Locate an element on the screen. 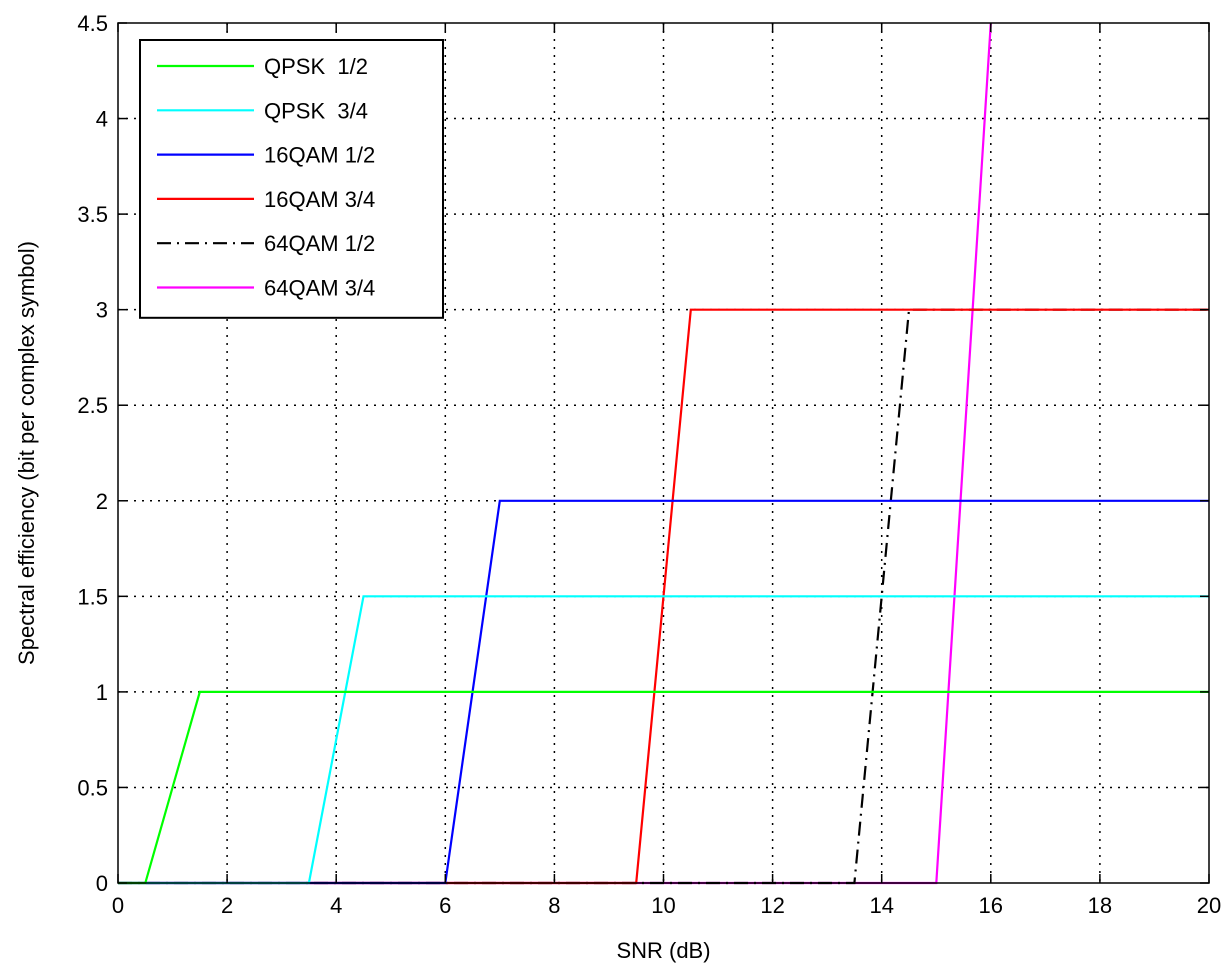 The height and width of the screenshot is (969, 1227). legend-label: QPSK 3/4 is located at coordinates (316, 110).